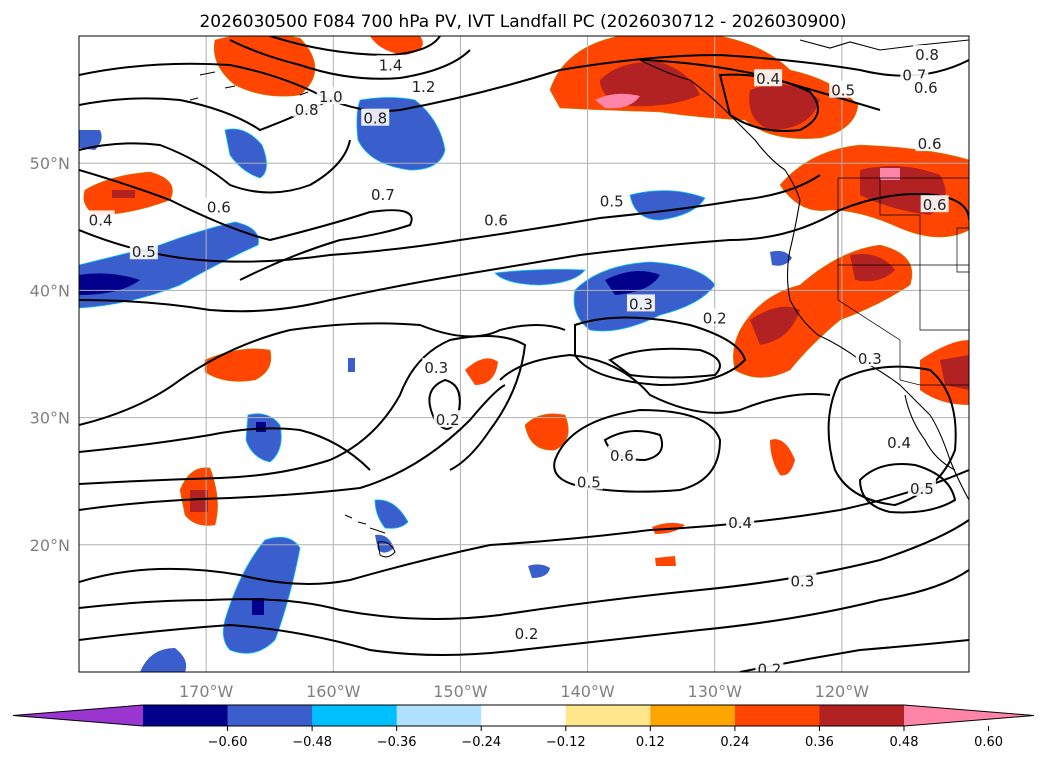  What do you see at coordinates (206, 691) in the screenshot?
I see `lon-tick-label: 170°W` at bounding box center [206, 691].